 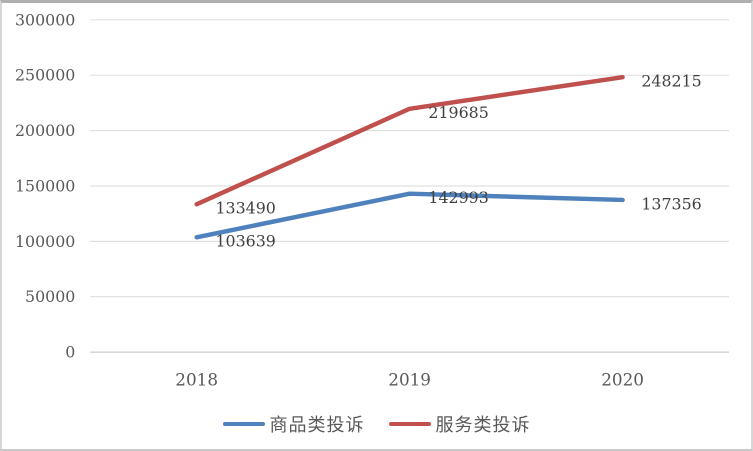 What do you see at coordinates (376, 424) in the screenshot?
I see `legend: 商品类投诉 服务类投诉` at bounding box center [376, 424].